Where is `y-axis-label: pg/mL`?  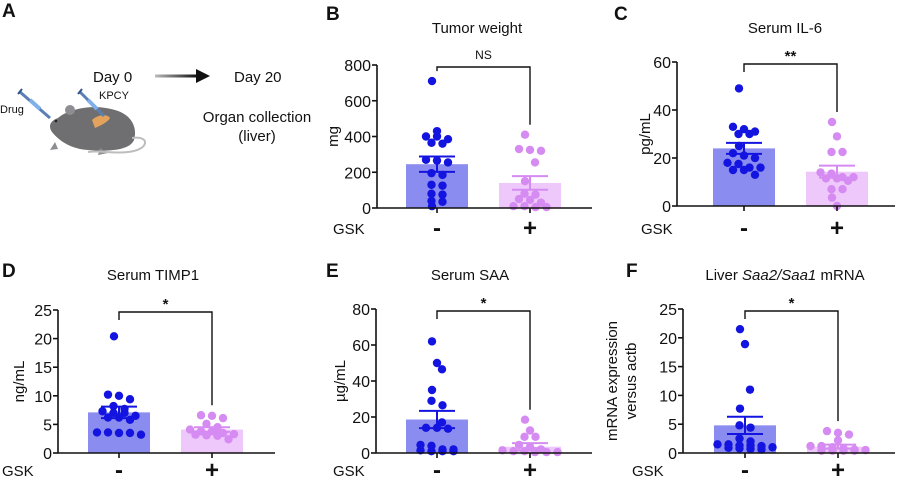 y-axis-label: pg/mL is located at coordinates (645, 134).